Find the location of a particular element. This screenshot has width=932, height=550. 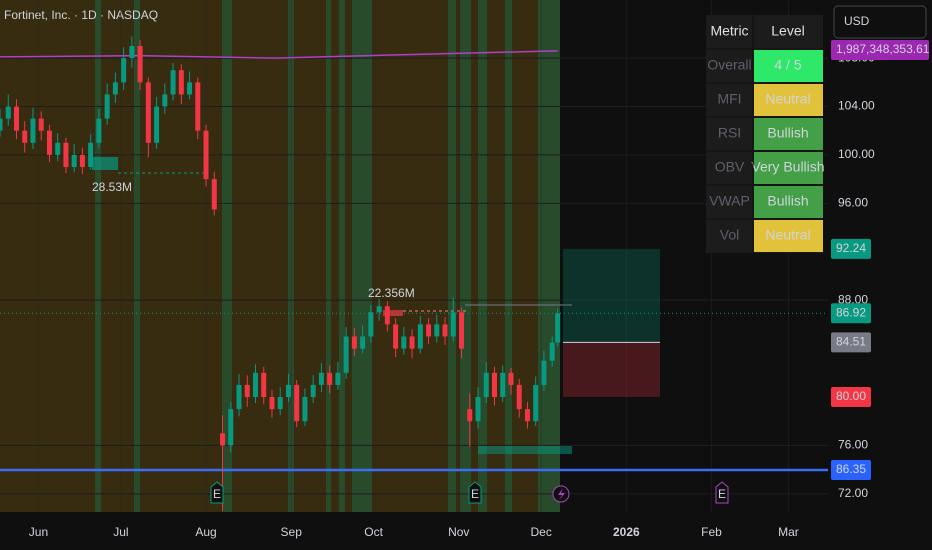

level-value: Bullish is located at coordinates (787, 201).